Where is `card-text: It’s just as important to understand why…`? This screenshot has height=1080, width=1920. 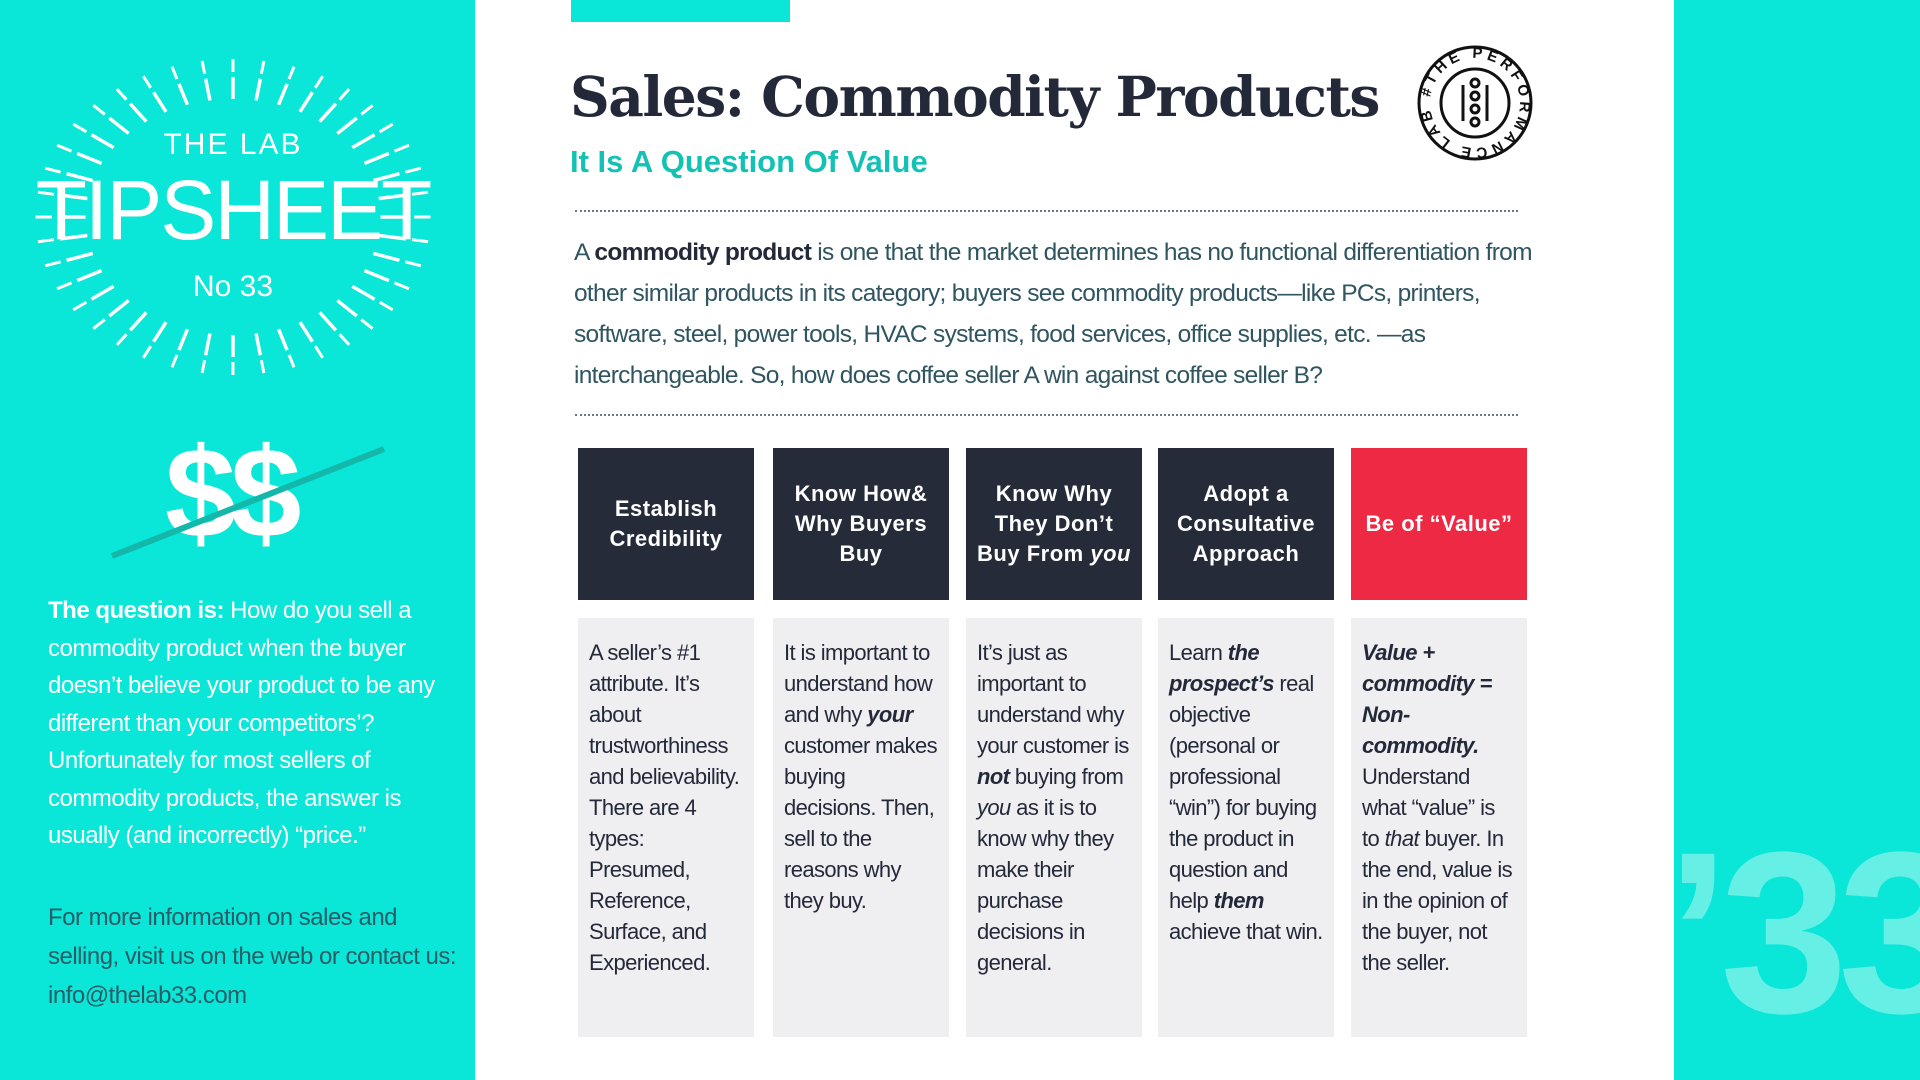
card-text: It’s just as important to understand why… is located at coordinates (1053, 699).